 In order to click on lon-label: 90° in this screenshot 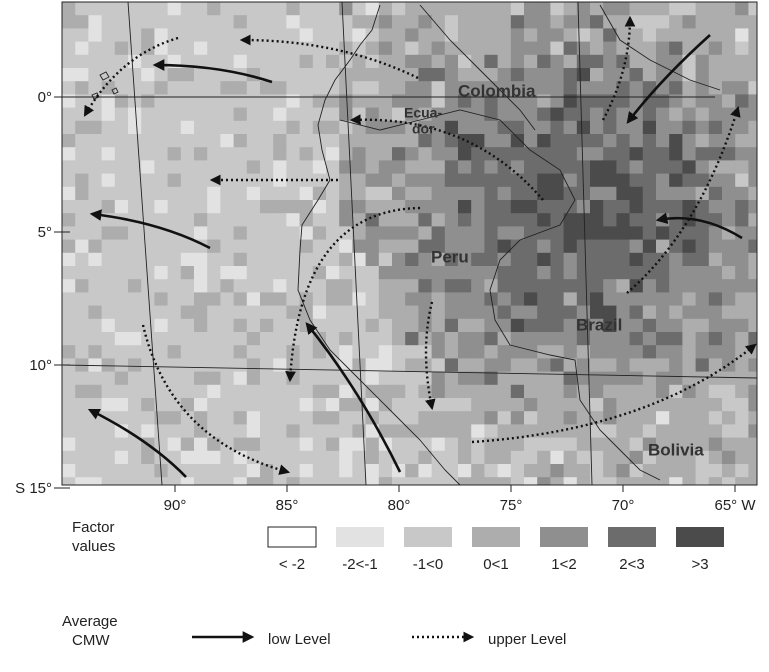, I will do `click(175, 505)`.